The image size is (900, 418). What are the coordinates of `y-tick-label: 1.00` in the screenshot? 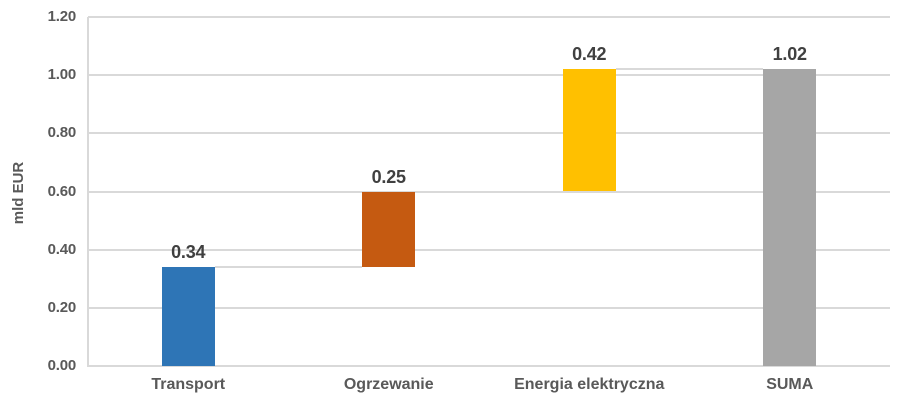 It's located at (62, 75).